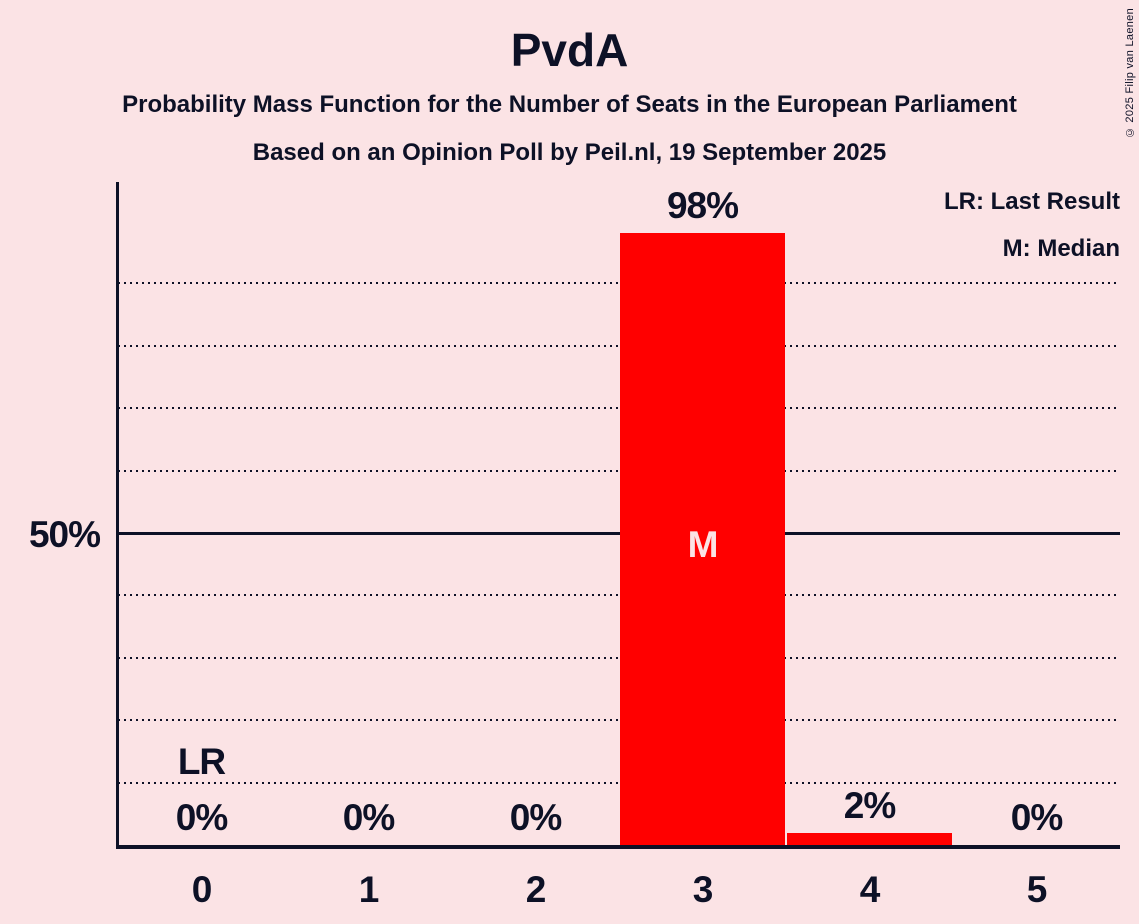 Image resolution: width=1139 pixels, height=924 pixels. What do you see at coordinates (201, 761) in the screenshot?
I see `last-result-marker: LR` at bounding box center [201, 761].